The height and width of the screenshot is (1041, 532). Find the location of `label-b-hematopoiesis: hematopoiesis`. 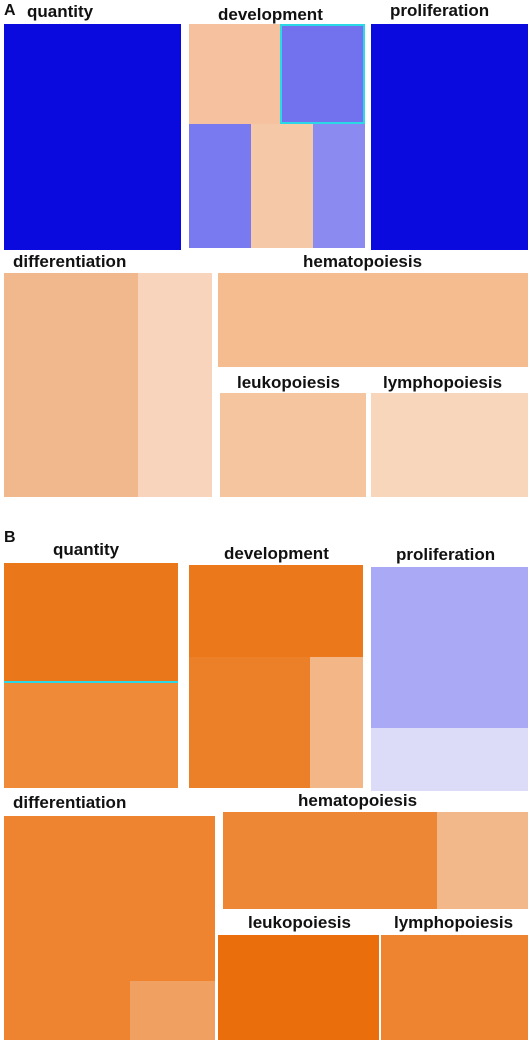

label-b-hematopoiesis: hematopoiesis is located at coordinates (358, 800).